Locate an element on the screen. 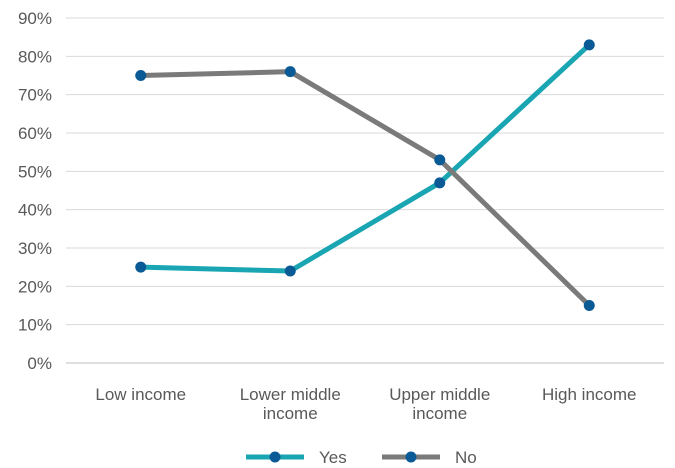  legend-item-yes: Yes is located at coordinates (296, 457).